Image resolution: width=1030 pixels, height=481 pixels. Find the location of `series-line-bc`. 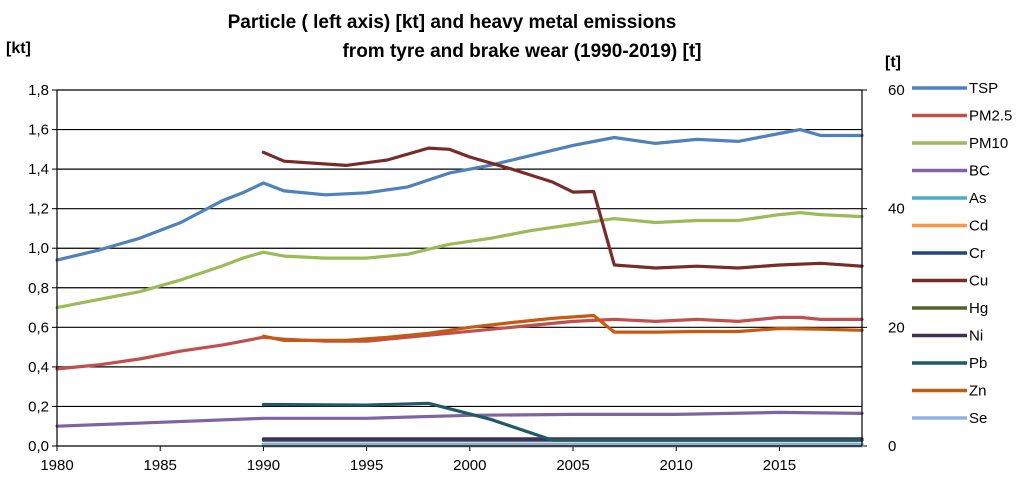

series-line-bc is located at coordinates (459, 419).